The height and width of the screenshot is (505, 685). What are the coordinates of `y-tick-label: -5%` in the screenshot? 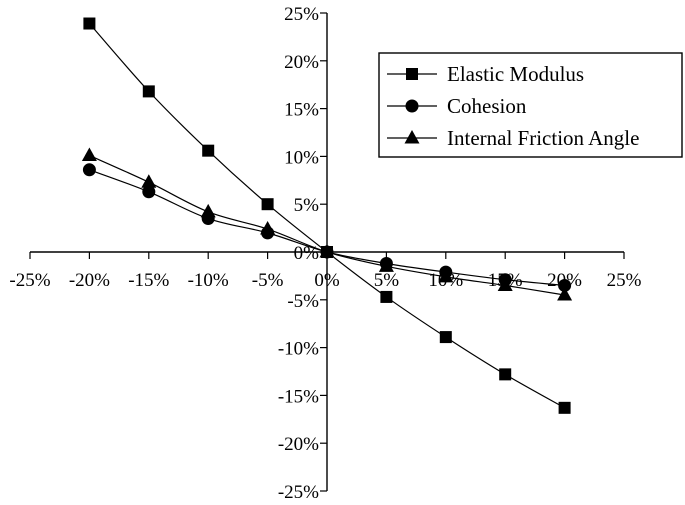 It's located at (303, 301).